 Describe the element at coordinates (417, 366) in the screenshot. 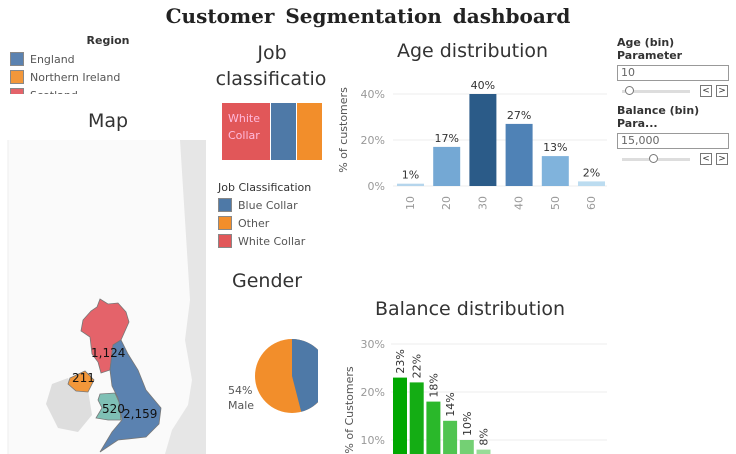

I see `bar-data-label: 22%` at that location.